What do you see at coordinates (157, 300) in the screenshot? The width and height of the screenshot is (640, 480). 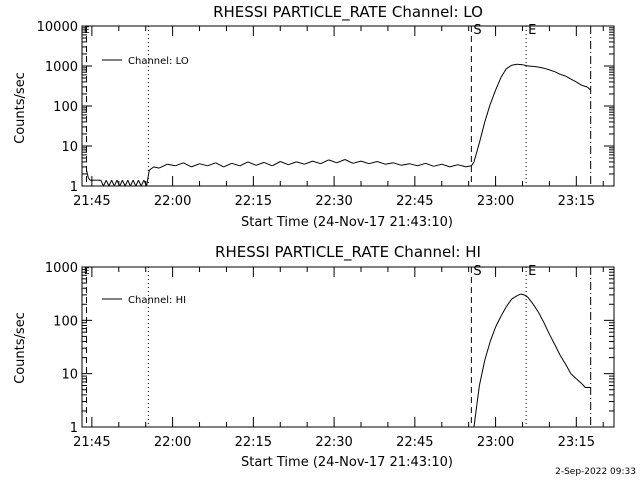 I see `legend-label: Channel: HI` at bounding box center [157, 300].